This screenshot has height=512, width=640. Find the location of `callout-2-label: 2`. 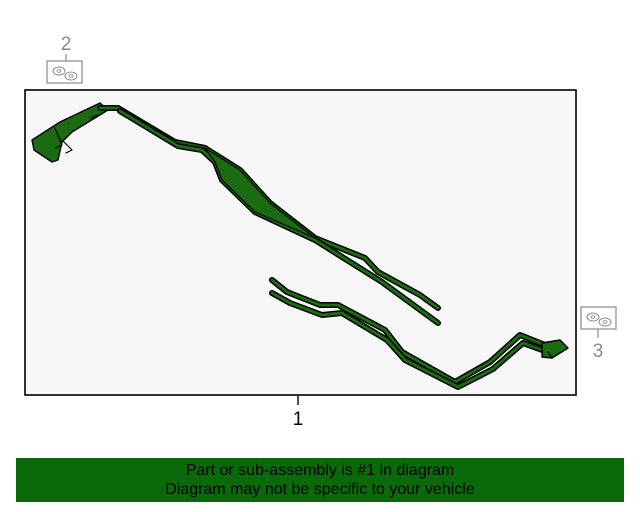

callout-2-label: 2 is located at coordinates (66, 44).